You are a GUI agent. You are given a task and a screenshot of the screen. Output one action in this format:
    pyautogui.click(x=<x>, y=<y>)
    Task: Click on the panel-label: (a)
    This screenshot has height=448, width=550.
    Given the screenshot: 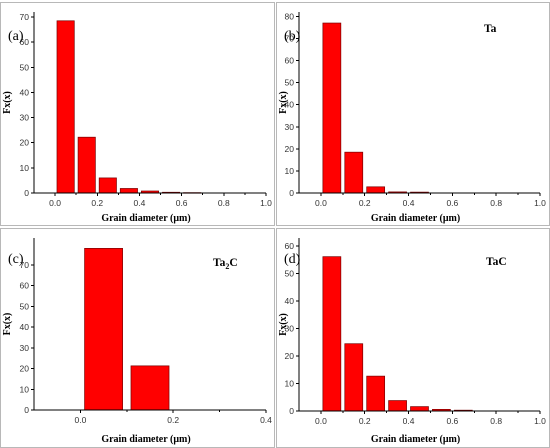 What is the action you would take?
    pyautogui.click(x=16, y=36)
    